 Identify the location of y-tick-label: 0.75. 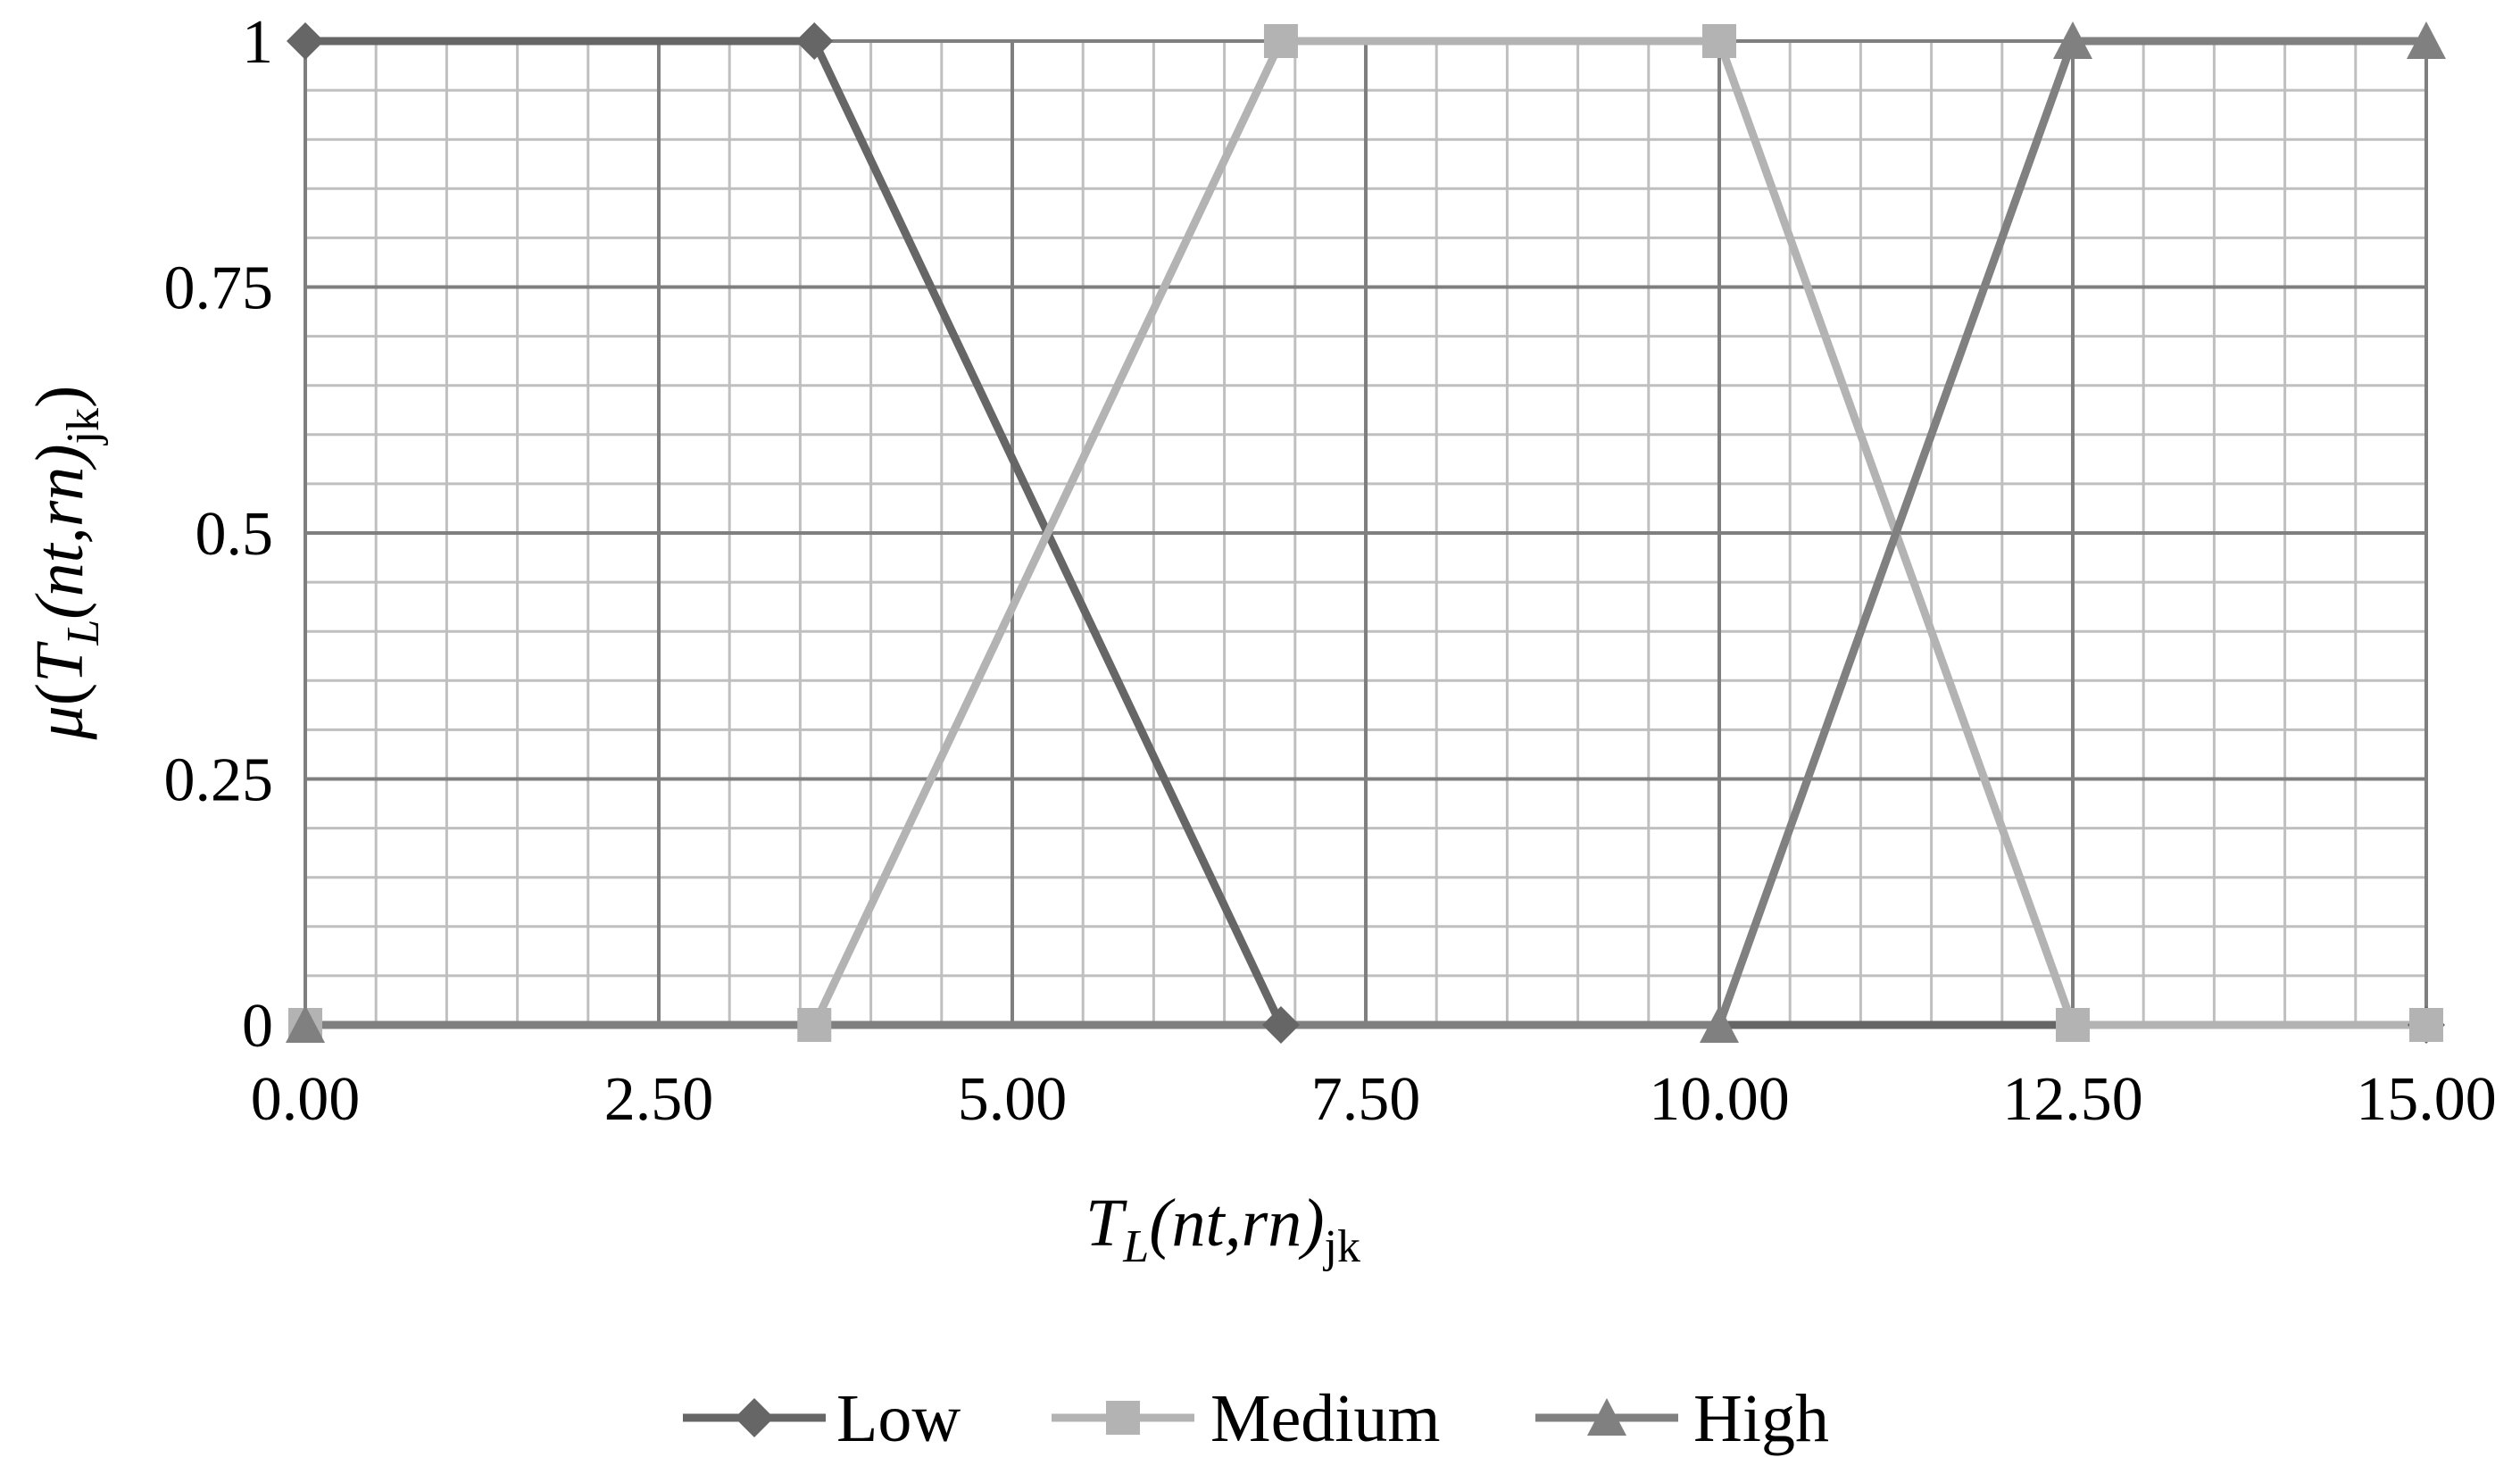
(219, 288).